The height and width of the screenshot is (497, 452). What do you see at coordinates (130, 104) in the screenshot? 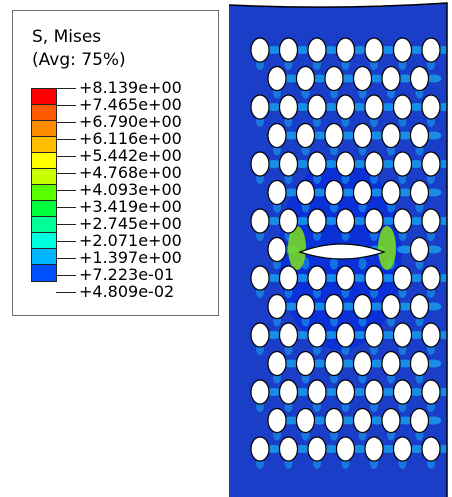
I see `legend-value-label: +7.465e+00` at bounding box center [130, 104].